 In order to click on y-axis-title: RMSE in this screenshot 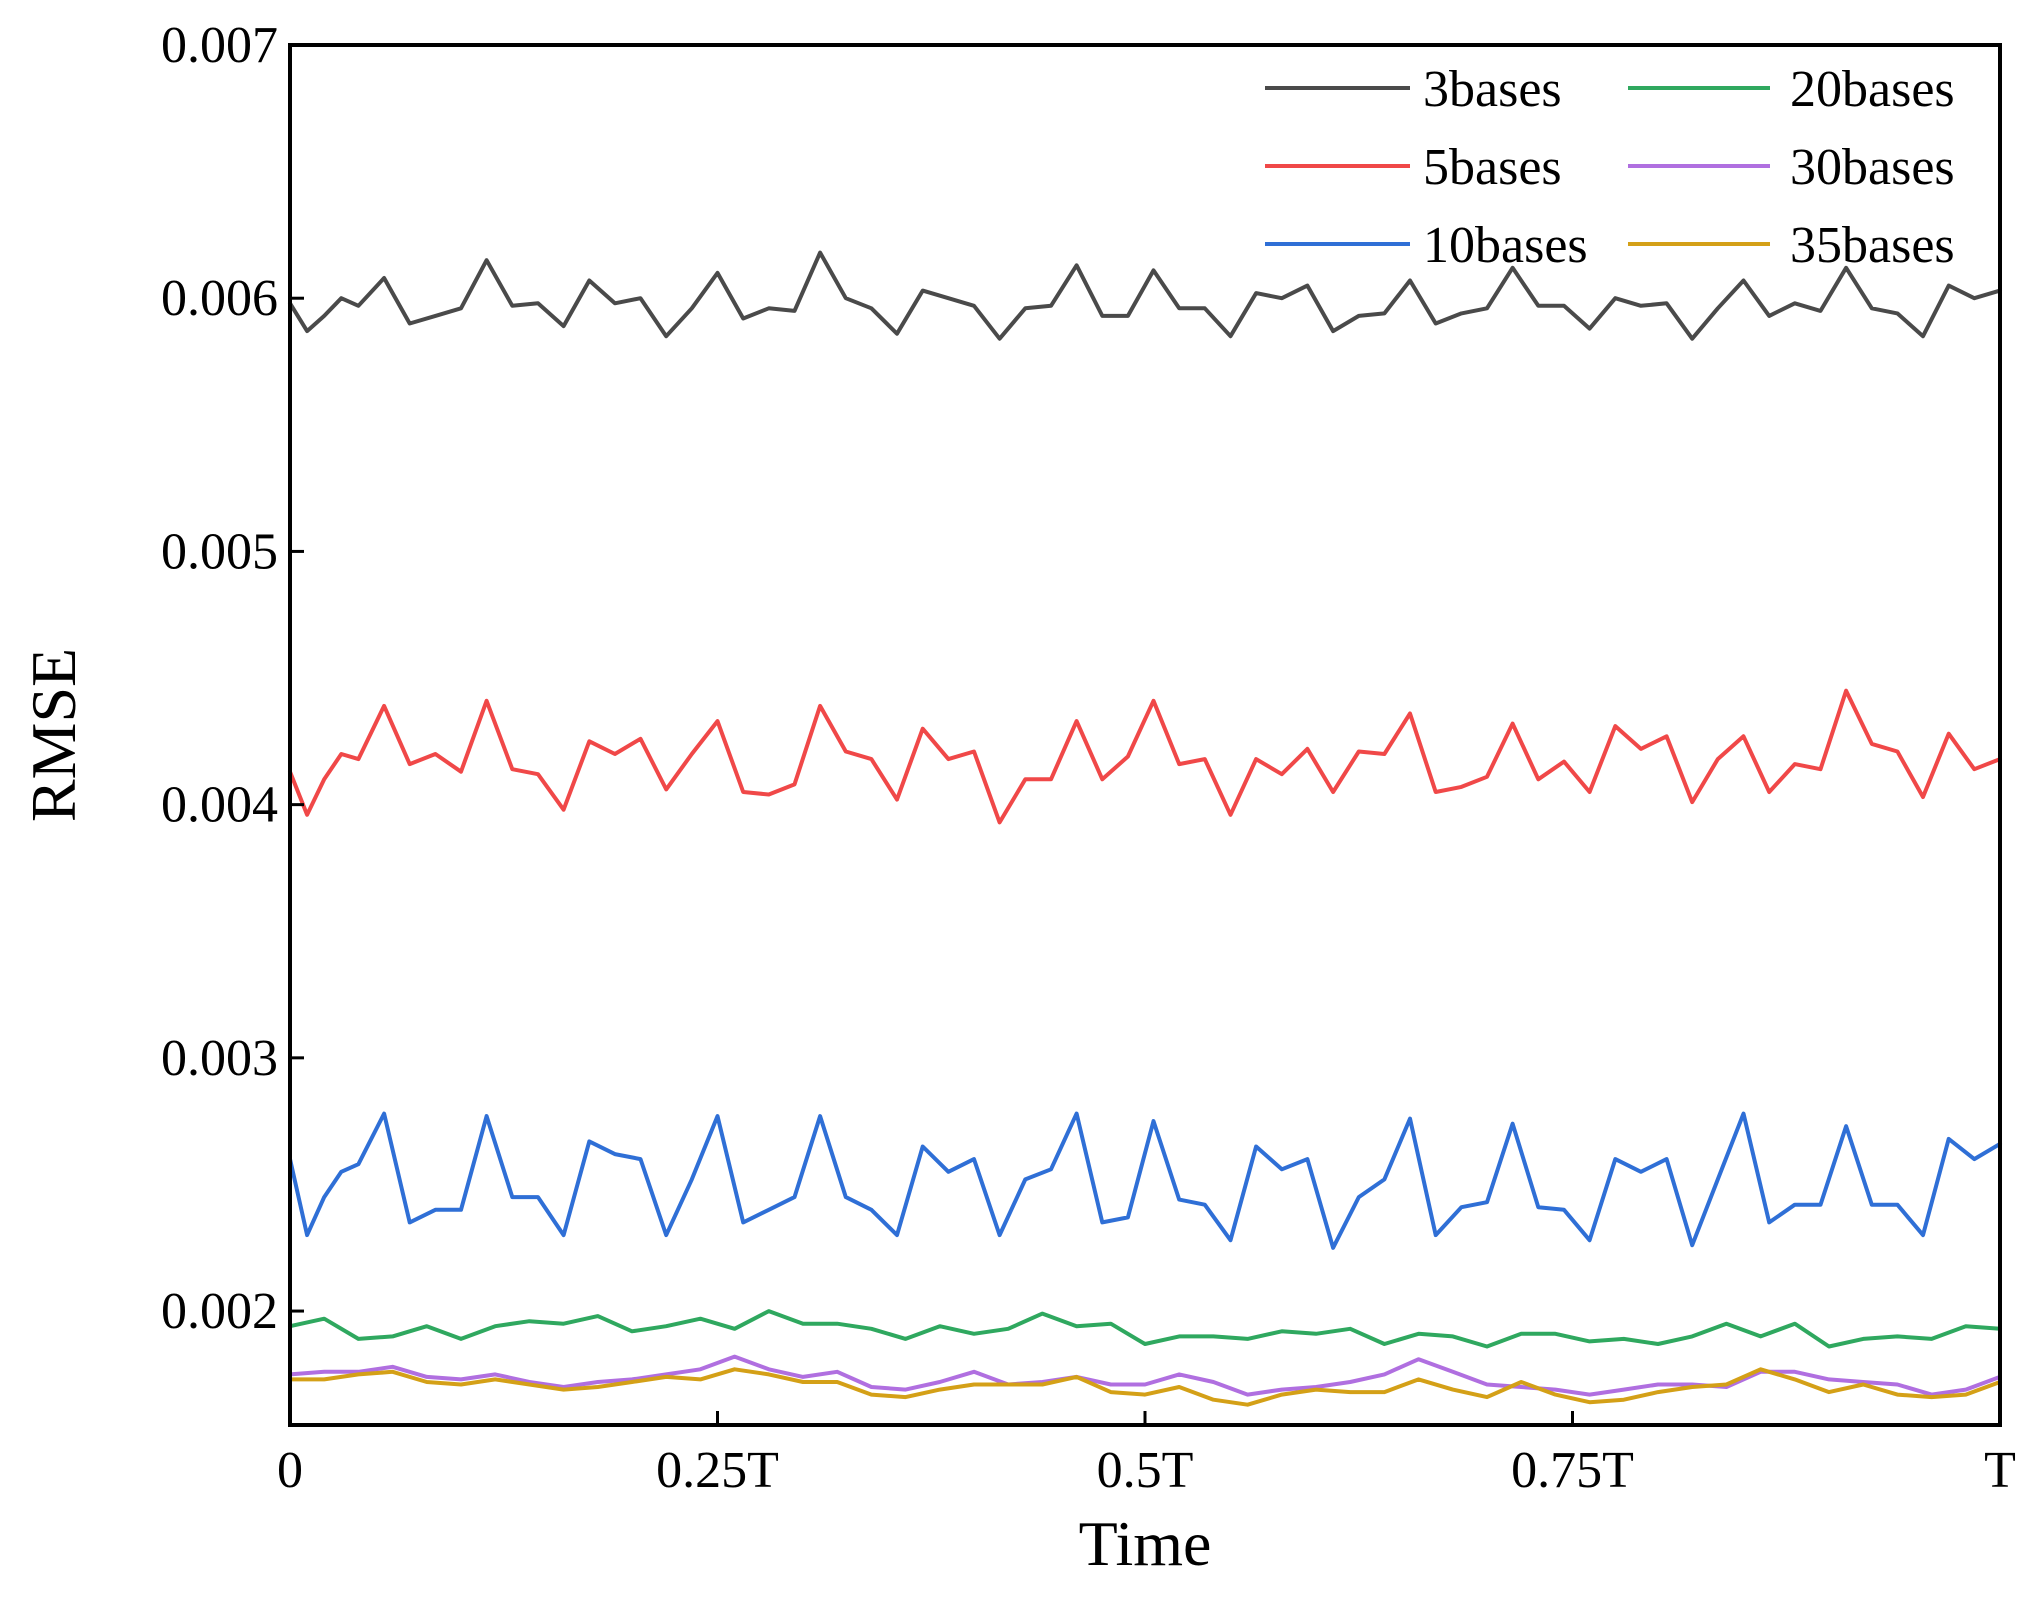, I will do `click(53, 735)`.